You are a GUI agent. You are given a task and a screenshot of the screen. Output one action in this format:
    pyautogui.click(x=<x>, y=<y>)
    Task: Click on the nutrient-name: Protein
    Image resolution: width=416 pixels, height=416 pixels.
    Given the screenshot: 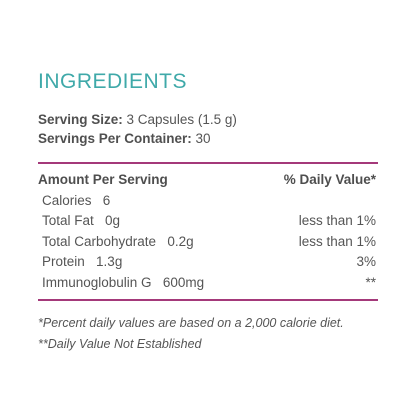 What is the action you would take?
    pyautogui.click(x=63, y=261)
    